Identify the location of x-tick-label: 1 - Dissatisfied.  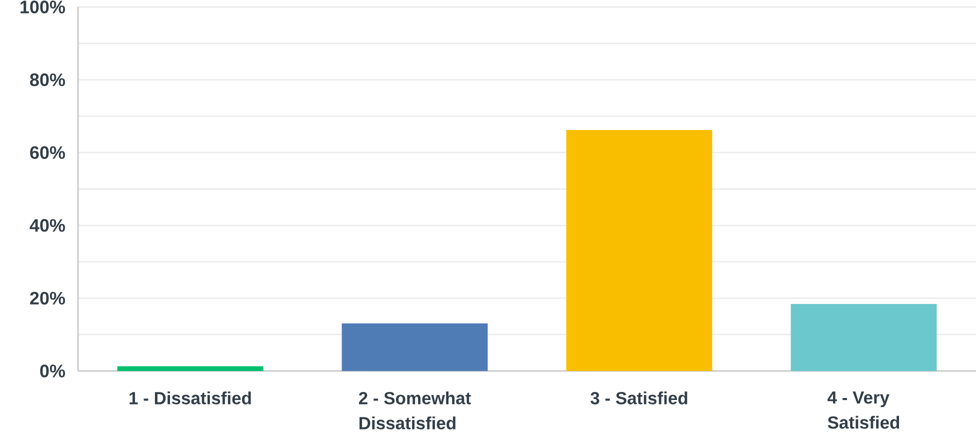
(190, 398).